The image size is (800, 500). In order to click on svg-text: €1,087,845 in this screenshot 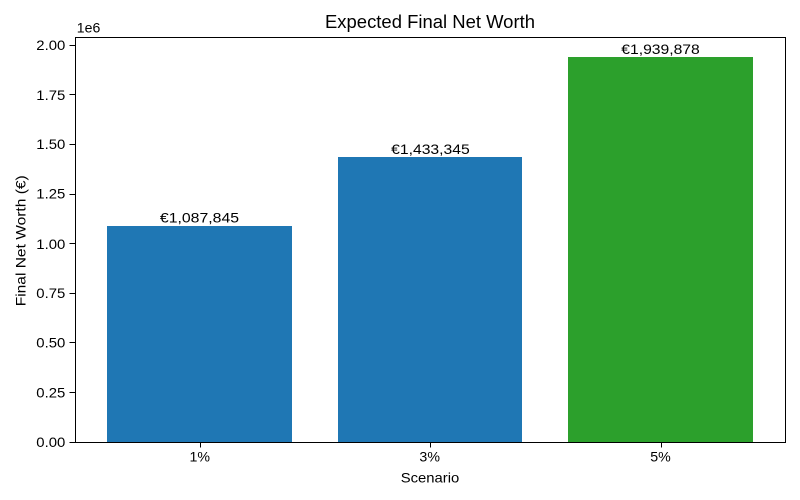, I will do `click(199, 218)`.